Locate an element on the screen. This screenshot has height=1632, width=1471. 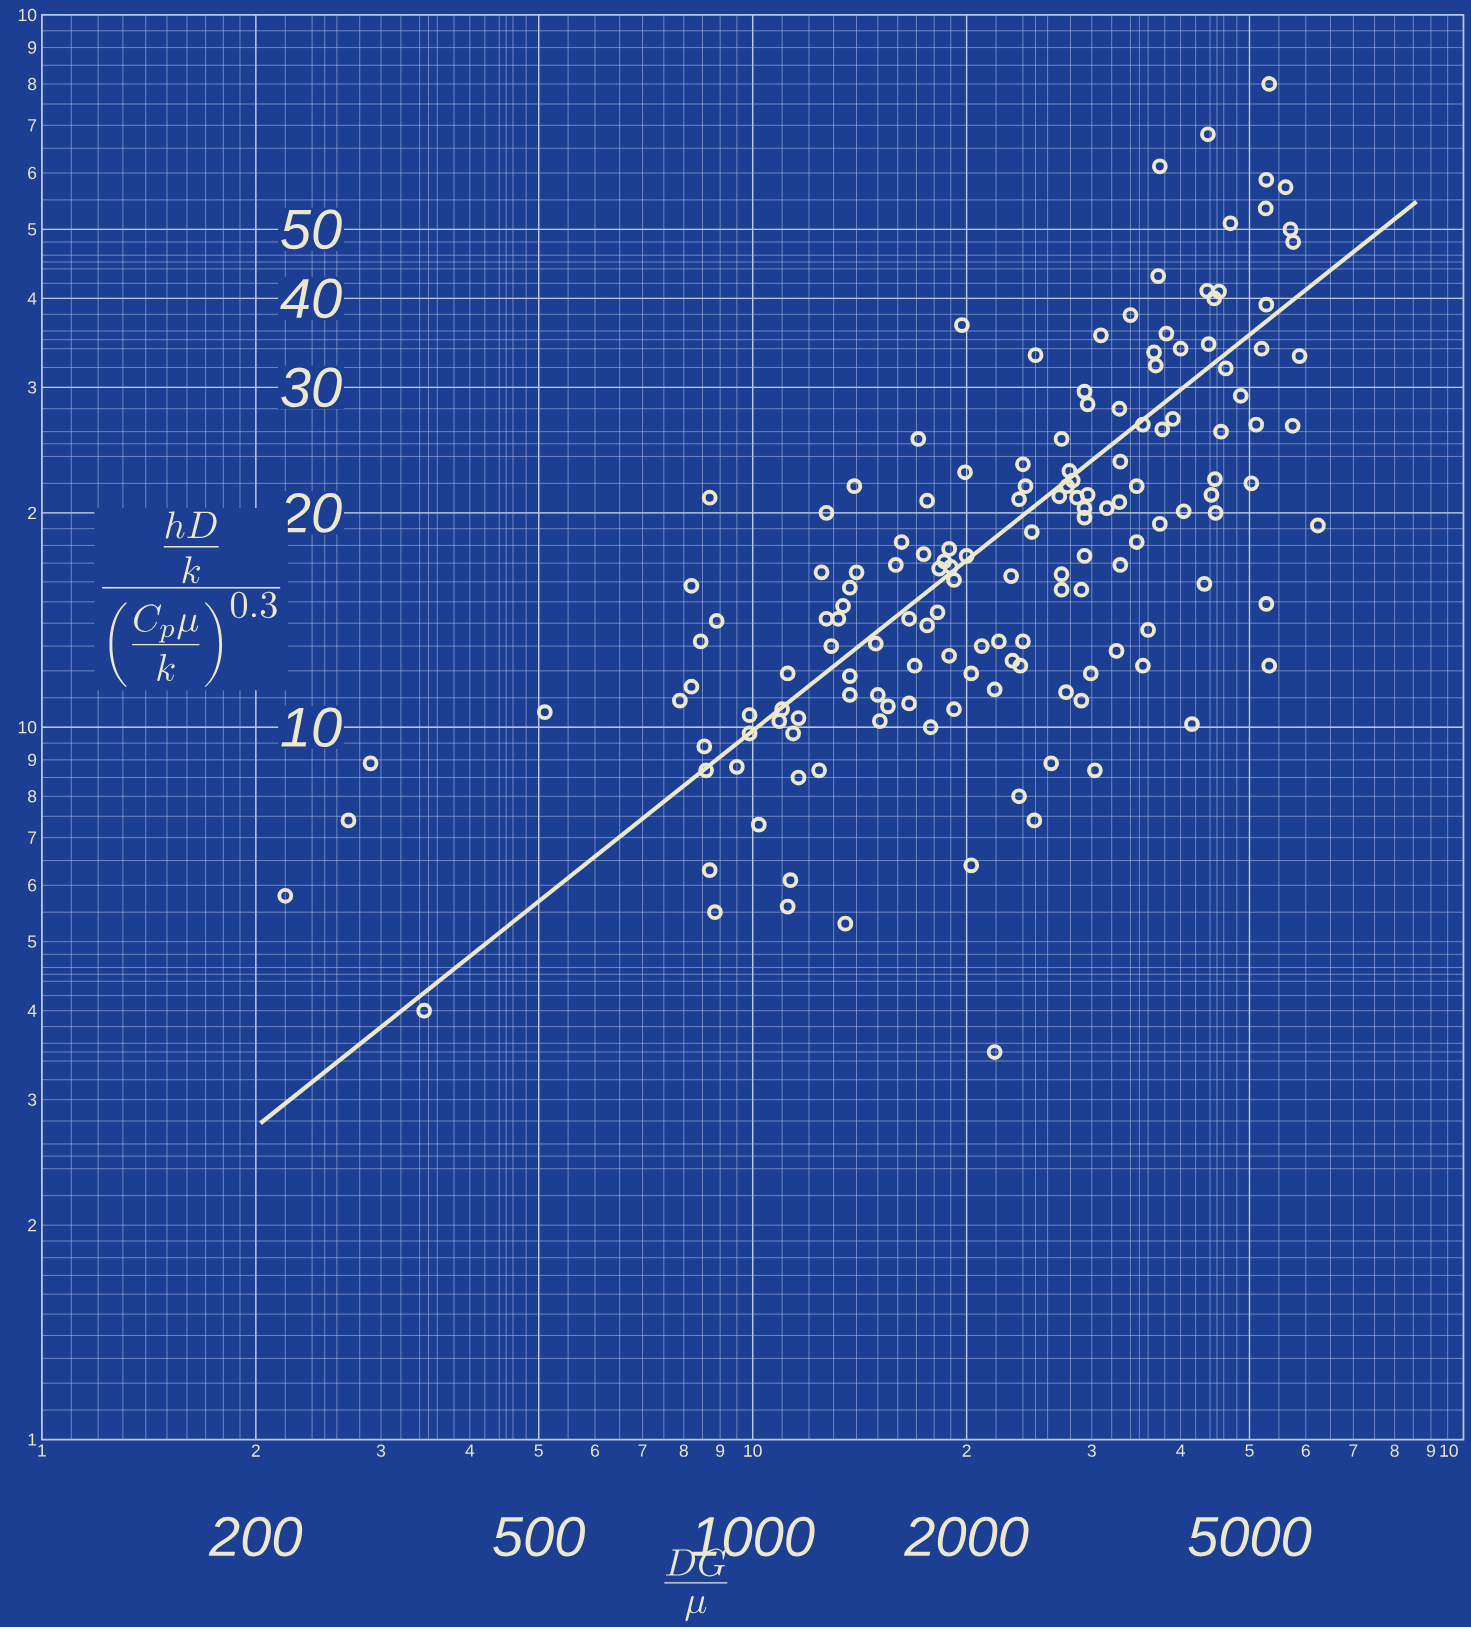
y-tick-label: 30 is located at coordinates (311, 387).